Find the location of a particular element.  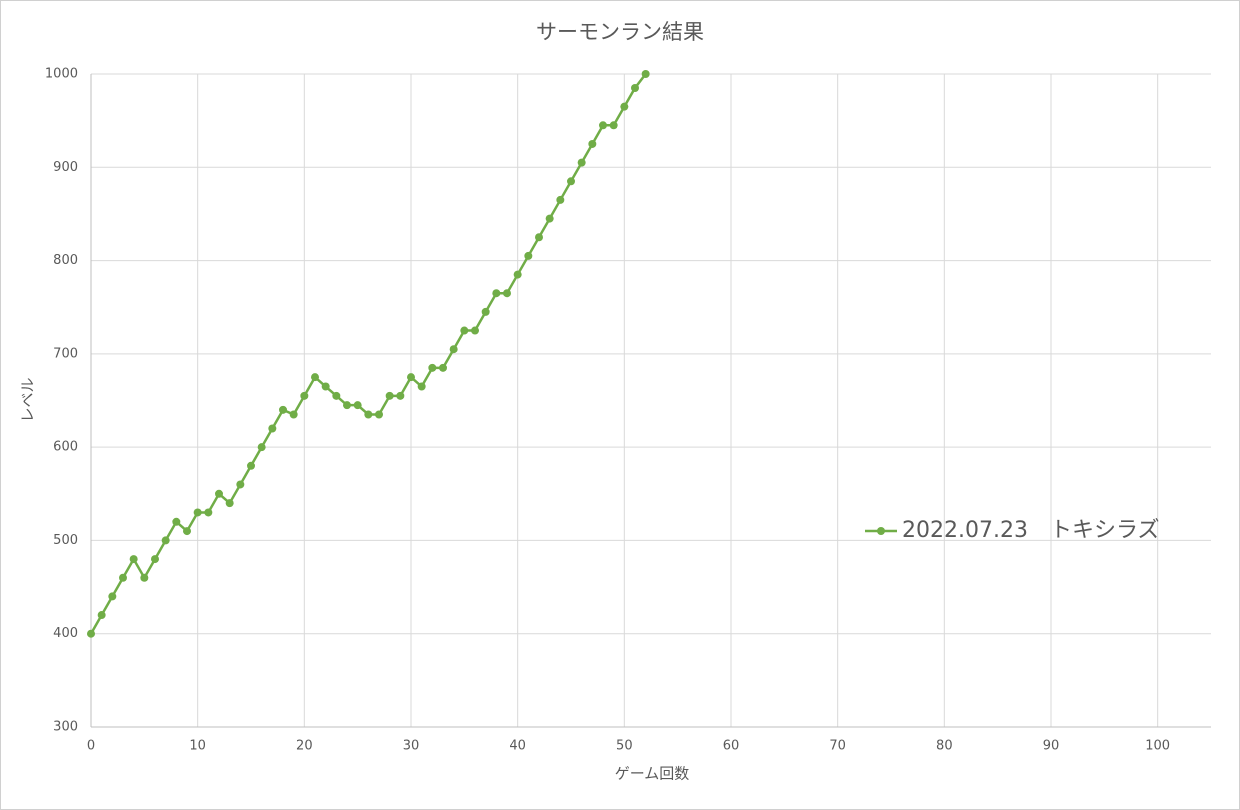

y-tick-label: 900 is located at coordinates (65, 167).